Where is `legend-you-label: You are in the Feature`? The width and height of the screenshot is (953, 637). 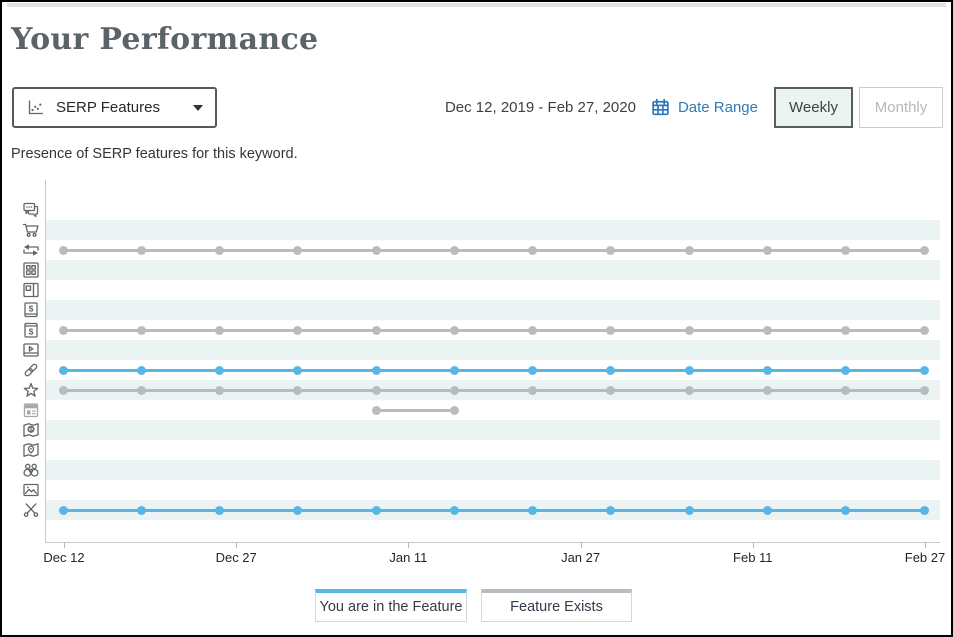 legend-you-label: You are in the Feature is located at coordinates (391, 607).